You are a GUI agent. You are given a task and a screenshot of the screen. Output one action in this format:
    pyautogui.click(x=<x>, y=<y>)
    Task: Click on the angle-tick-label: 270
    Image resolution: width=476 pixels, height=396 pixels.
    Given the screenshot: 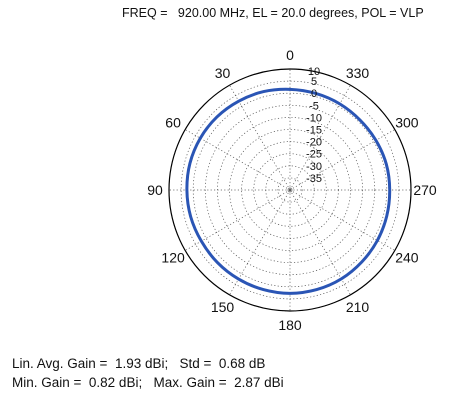 What is the action you would take?
    pyautogui.click(x=425, y=190)
    